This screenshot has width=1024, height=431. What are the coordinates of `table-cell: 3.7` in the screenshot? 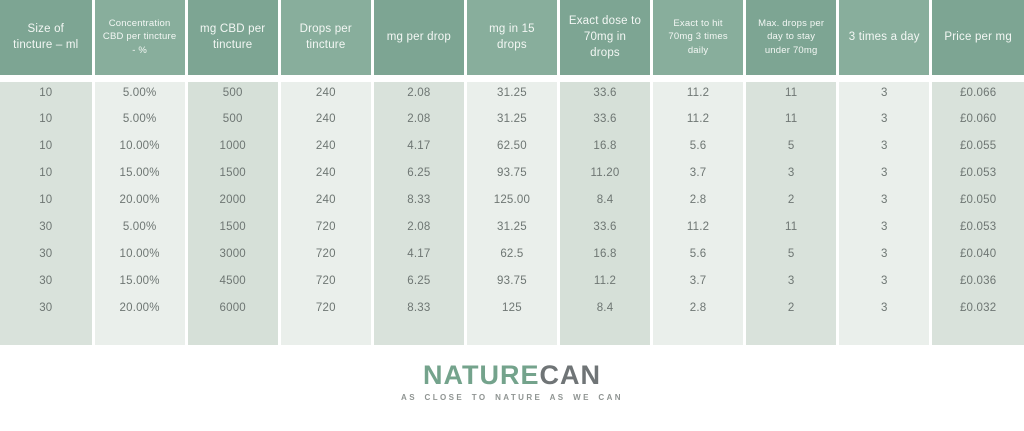 It's located at (697, 280).